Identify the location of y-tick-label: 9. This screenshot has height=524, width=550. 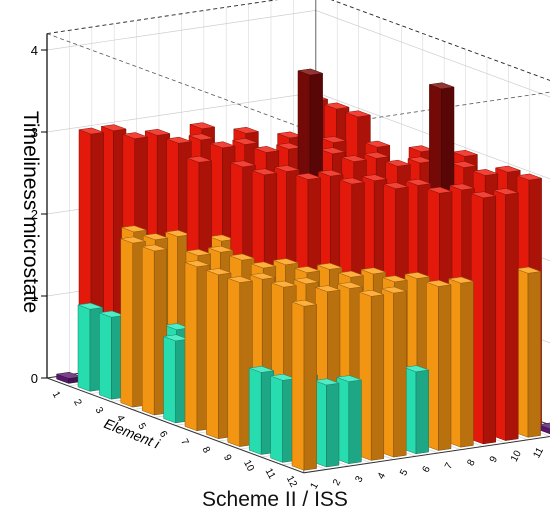
(494, 459).